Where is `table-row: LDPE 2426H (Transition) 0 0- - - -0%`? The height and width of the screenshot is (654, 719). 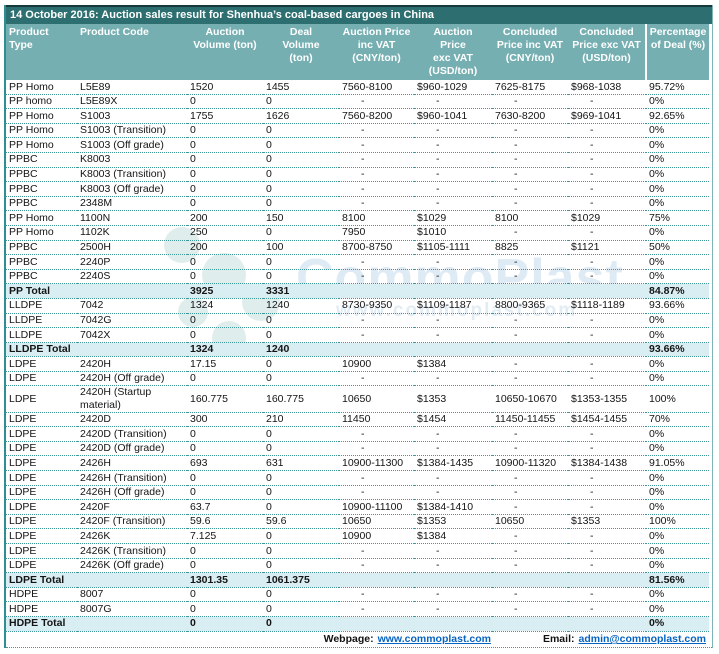
table-row: LDPE 2426H (Transition) 0 0- - - -0% is located at coordinates (357, 478).